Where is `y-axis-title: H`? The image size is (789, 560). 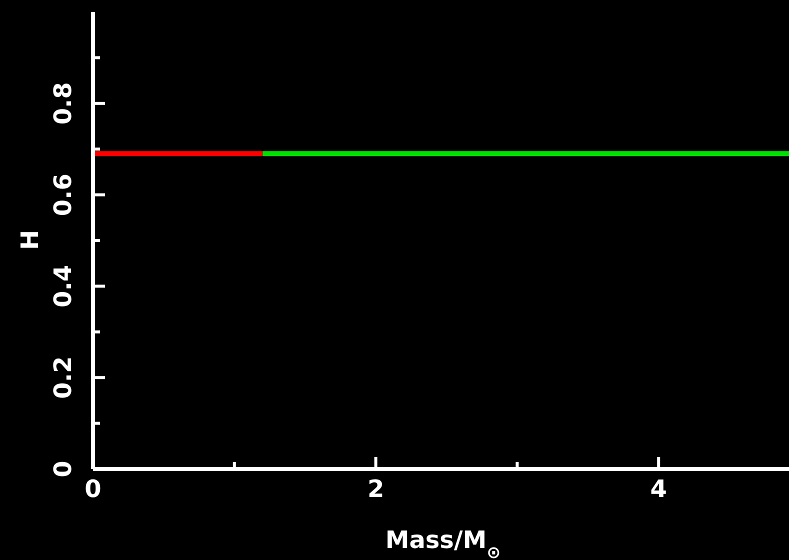 y-axis-title: H is located at coordinates (30, 240).